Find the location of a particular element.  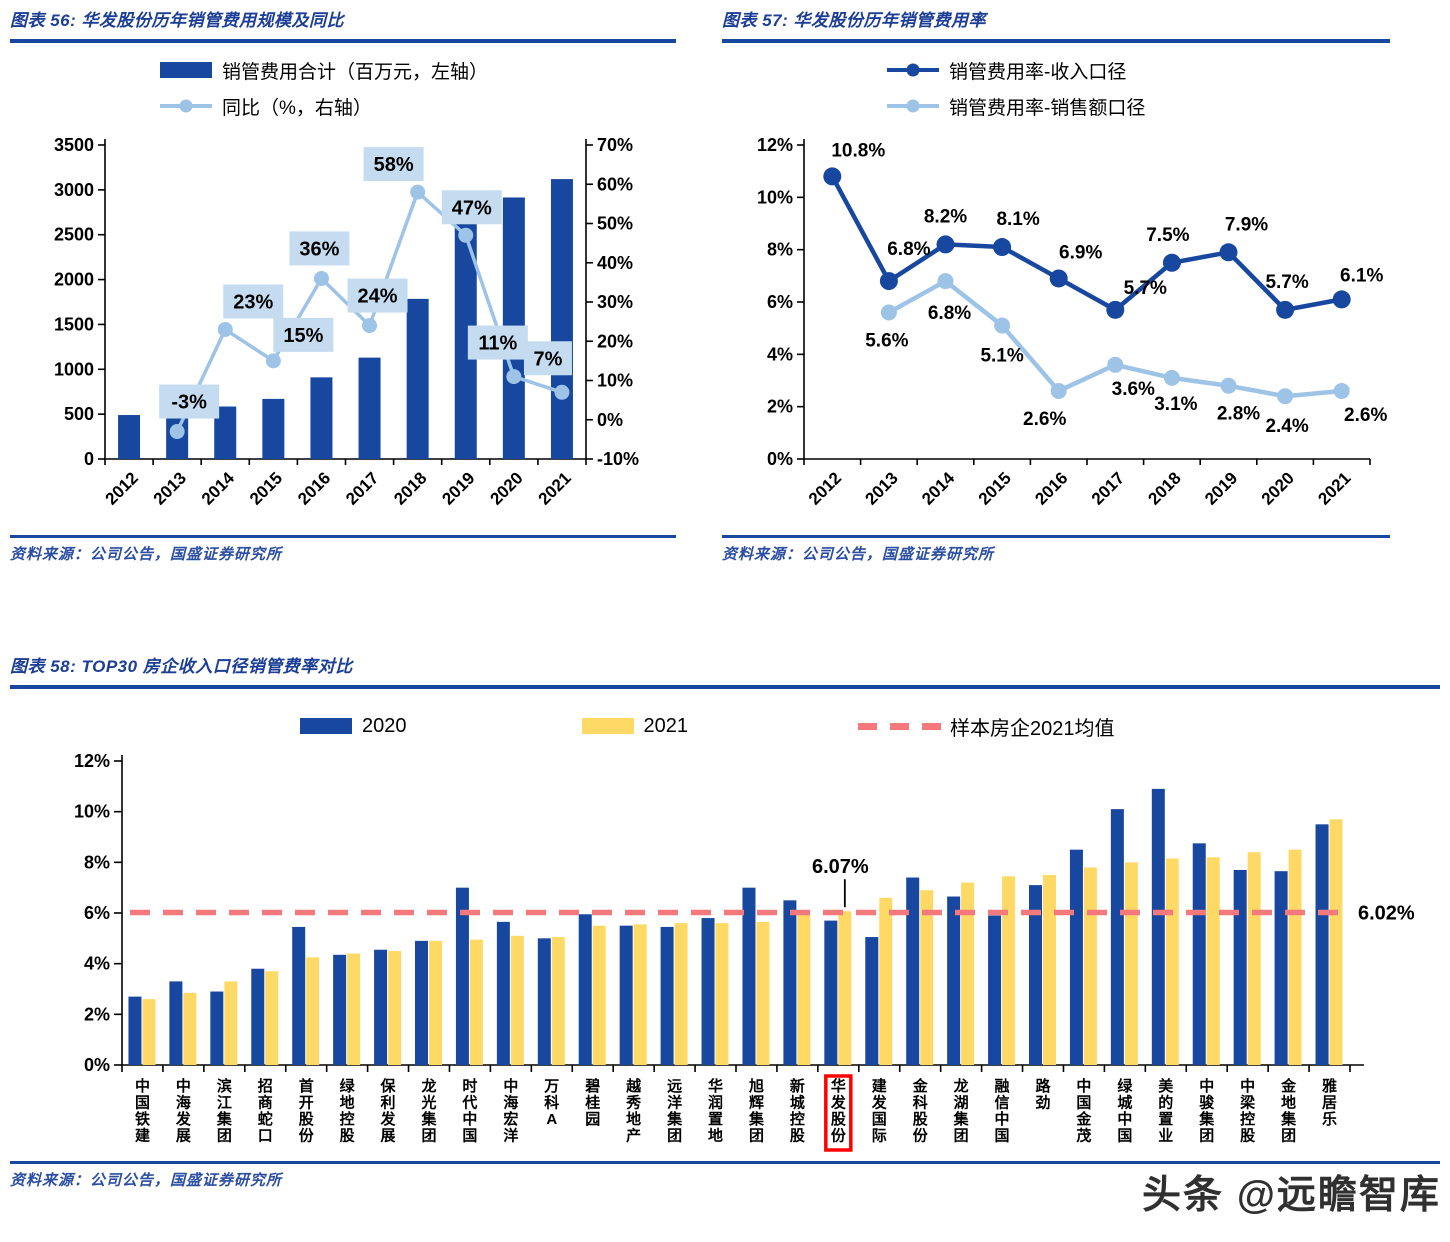

svg-text: 2016 is located at coordinates (314, 488).